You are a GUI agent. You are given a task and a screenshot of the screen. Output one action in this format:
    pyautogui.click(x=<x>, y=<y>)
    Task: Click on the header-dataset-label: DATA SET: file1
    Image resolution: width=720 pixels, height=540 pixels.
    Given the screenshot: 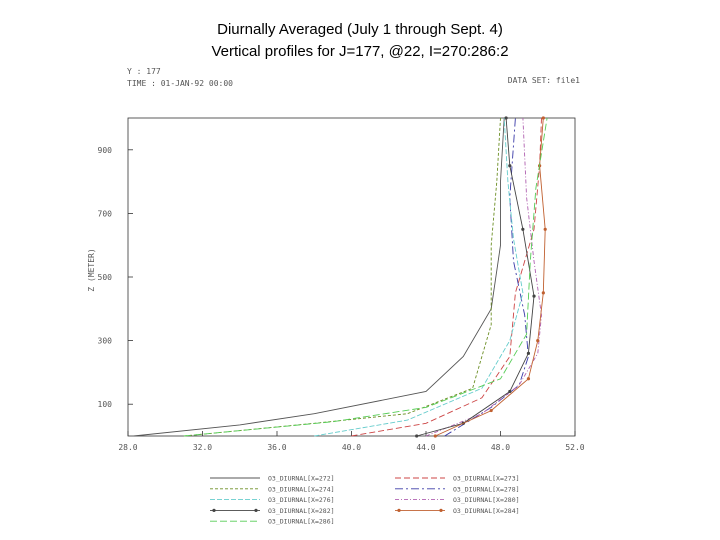 What is the action you would take?
    pyautogui.click(x=544, y=80)
    